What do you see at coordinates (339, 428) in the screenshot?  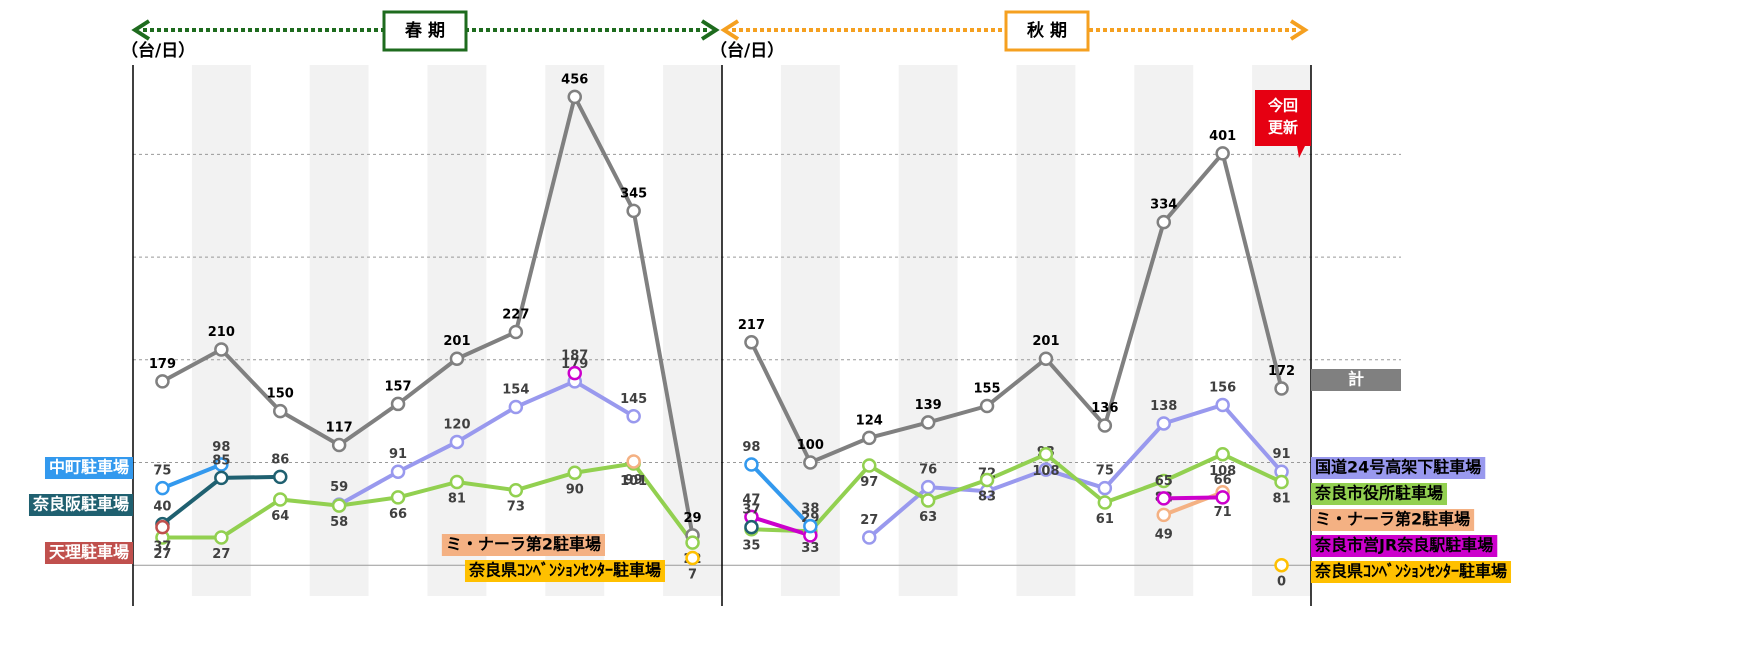 I see `value-label: 117` at bounding box center [339, 428].